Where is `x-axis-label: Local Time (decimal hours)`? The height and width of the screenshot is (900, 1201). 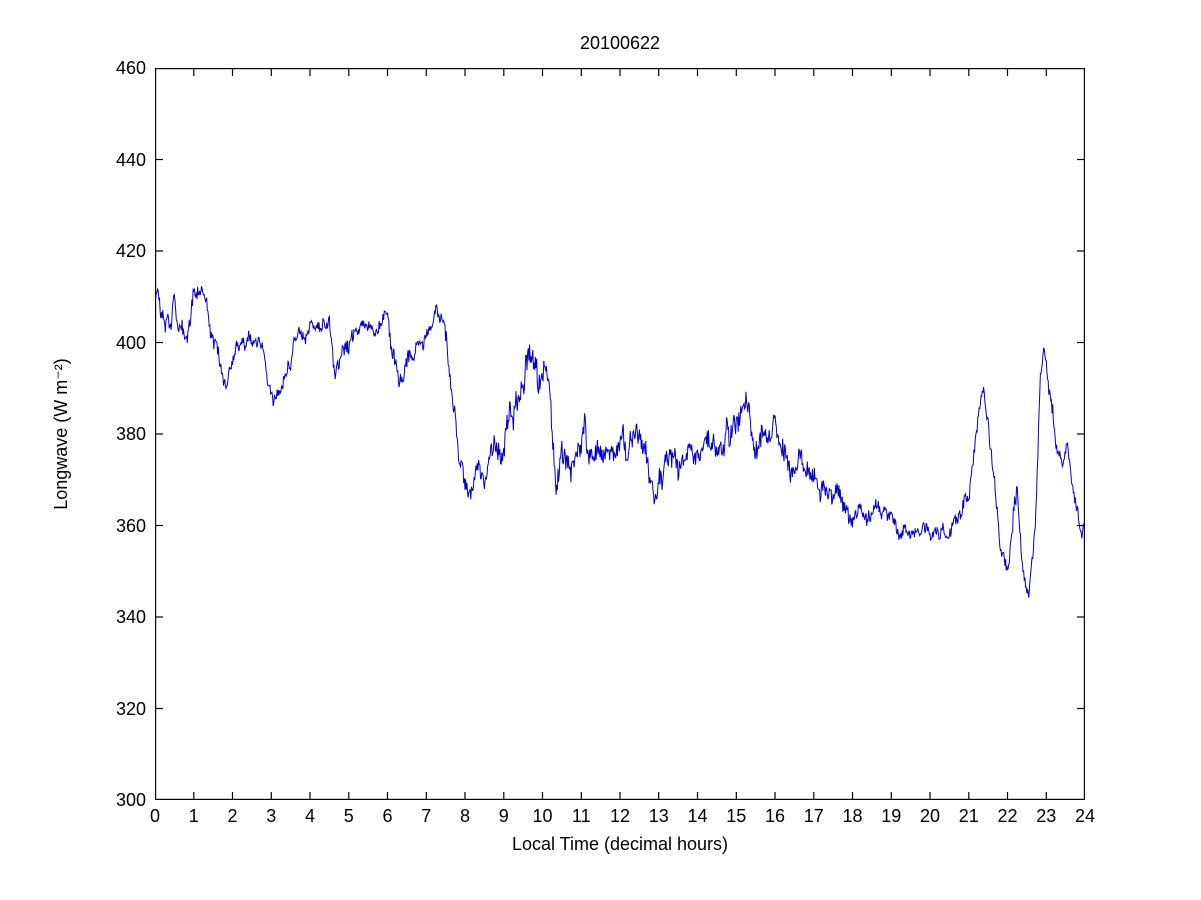
x-axis-label: Local Time (decimal hours) is located at coordinates (620, 844).